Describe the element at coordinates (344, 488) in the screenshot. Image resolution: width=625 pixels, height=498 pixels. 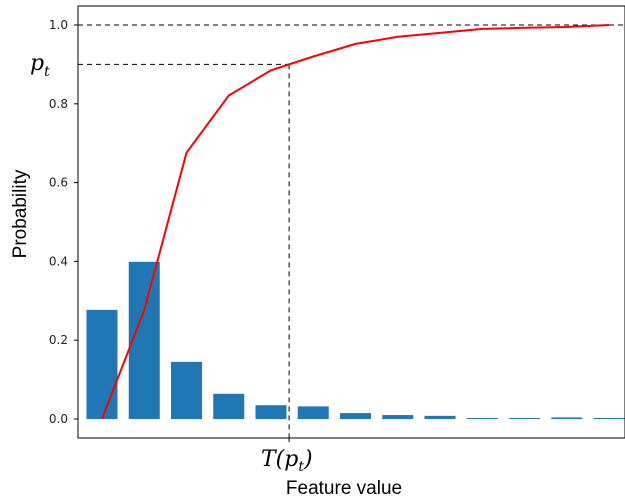
I see `x-axis-label: Feature value` at that location.